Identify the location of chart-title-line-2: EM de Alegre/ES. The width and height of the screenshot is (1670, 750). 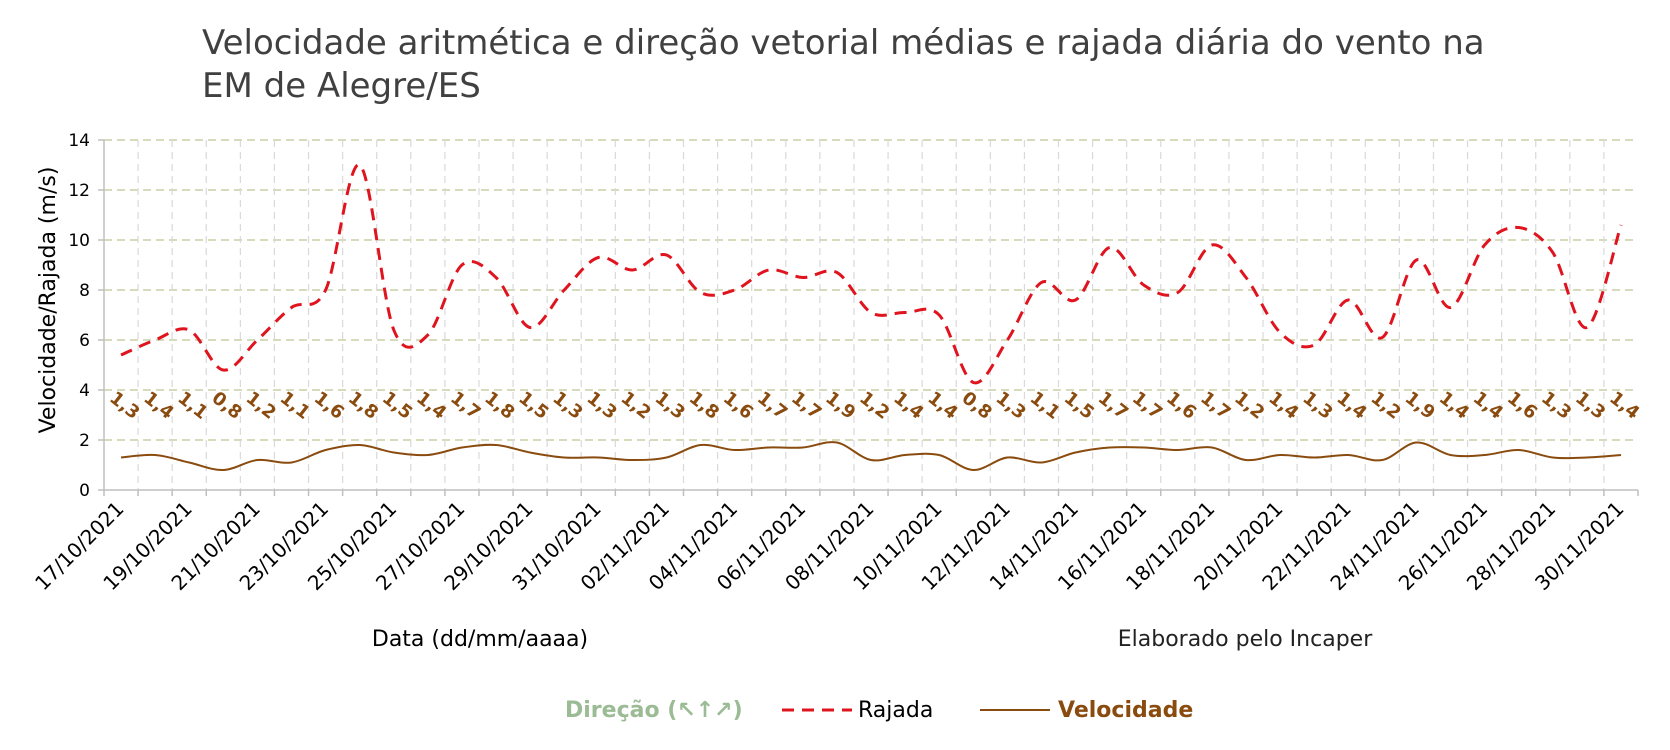
(341, 86).